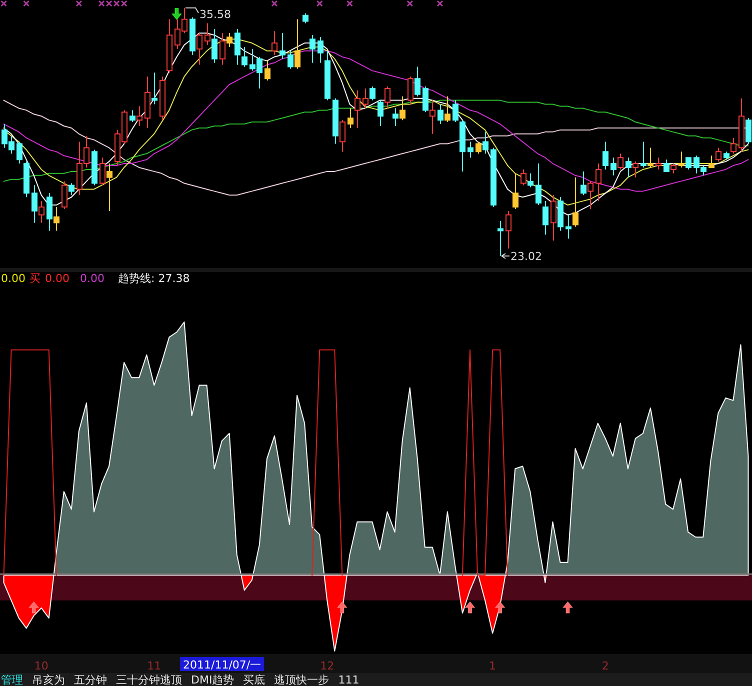 The height and width of the screenshot is (686, 752). Describe the element at coordinates (215, 14) in the screenshot. I see `annotation: 35.58` at that location.